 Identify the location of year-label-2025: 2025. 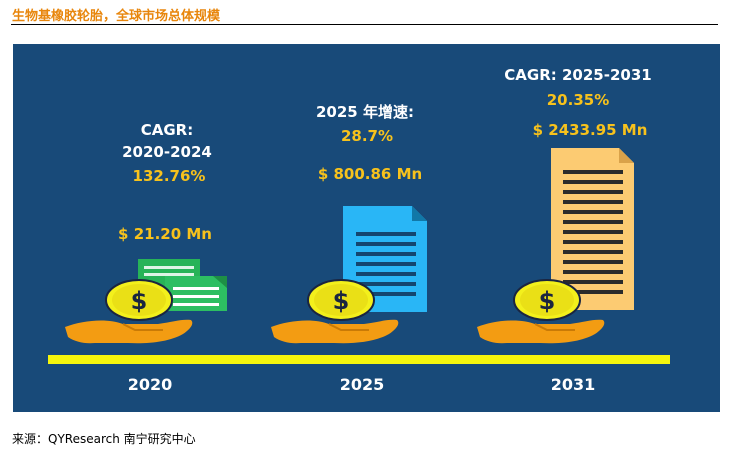
(362, 384).